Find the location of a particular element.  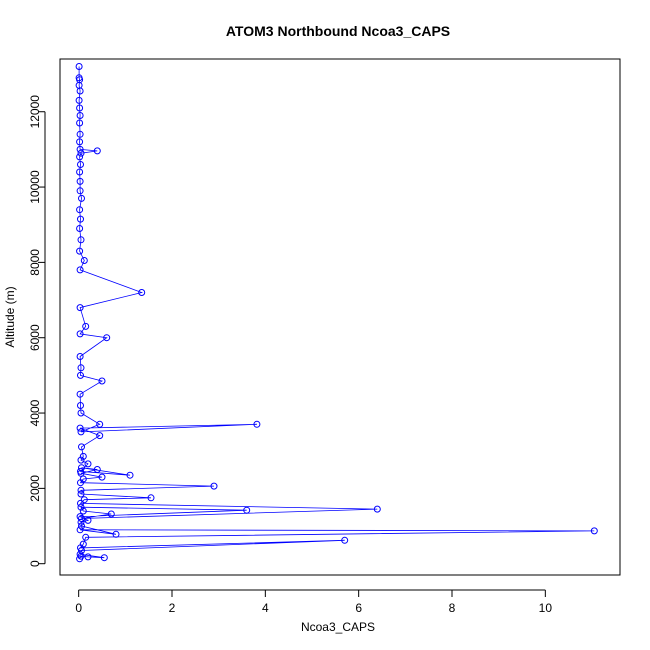

chart-title: ATOM3 Northbound Ncoa3_CAPS is located at coordinates (338, 31).